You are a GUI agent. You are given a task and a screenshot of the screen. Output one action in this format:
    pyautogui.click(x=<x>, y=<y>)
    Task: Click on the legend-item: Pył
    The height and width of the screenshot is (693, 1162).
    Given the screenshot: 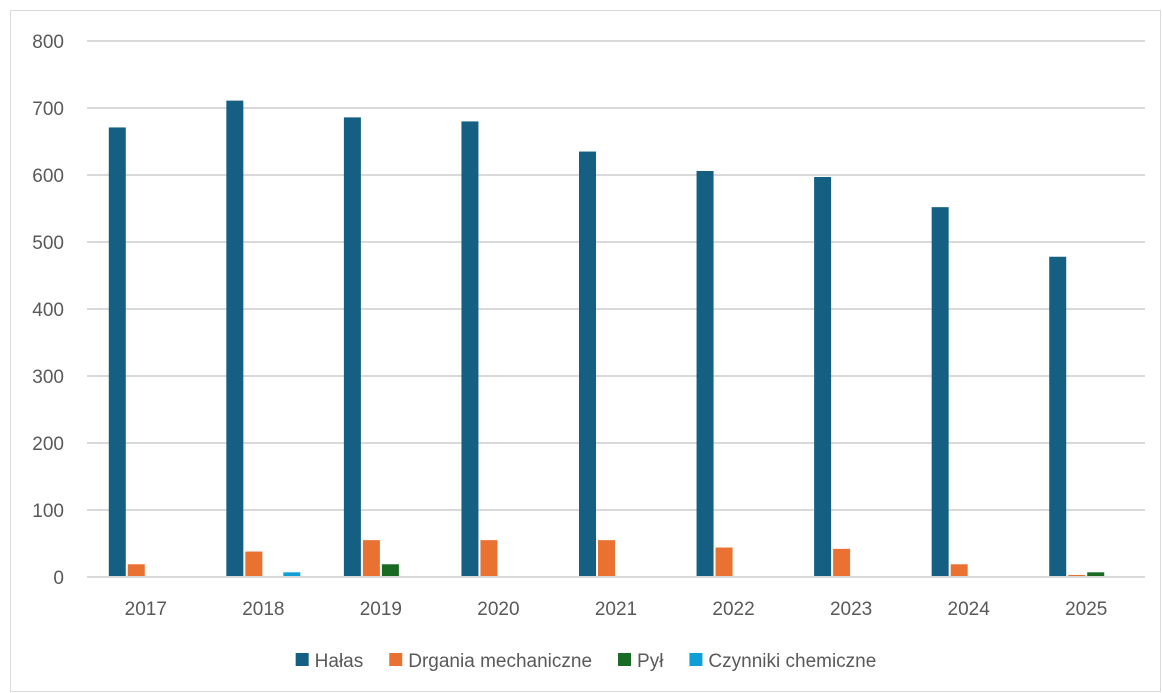 What is the action you would take?
    pyautogui.click(x=641, y=661)
    